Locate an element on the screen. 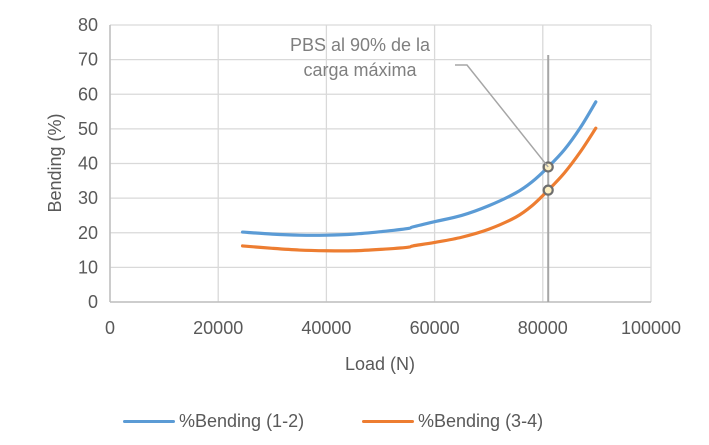  series-line is located at coordinates (419, 189).